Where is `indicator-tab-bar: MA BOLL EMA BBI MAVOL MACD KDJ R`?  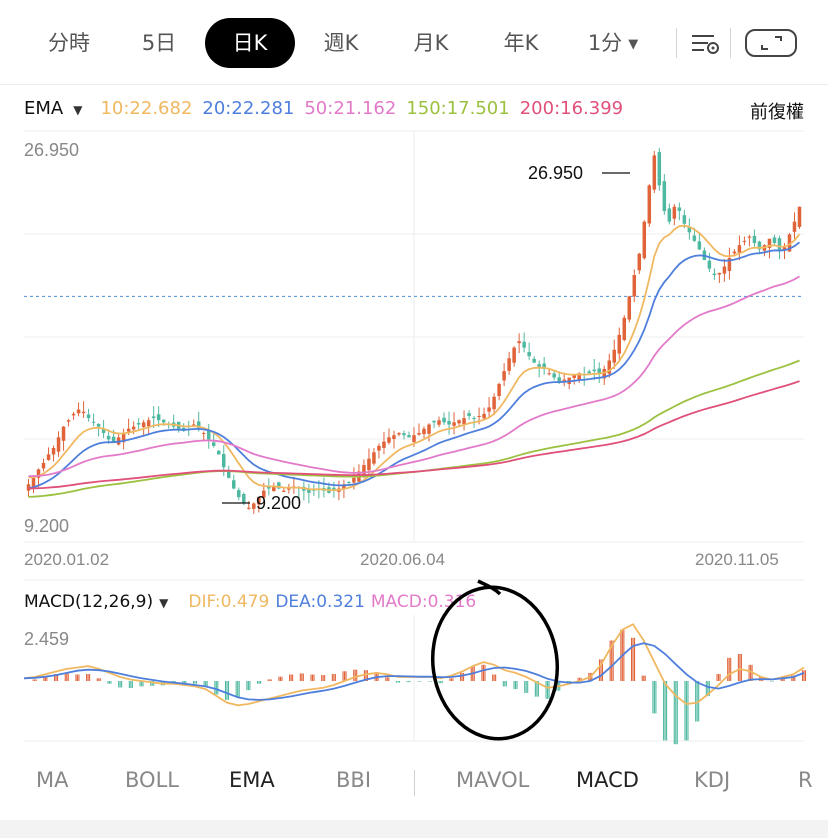 indicator-tab-bar: MA BOLL EMA BBI MAVOL MACD KDJ R is located at coordinates (414, 782).